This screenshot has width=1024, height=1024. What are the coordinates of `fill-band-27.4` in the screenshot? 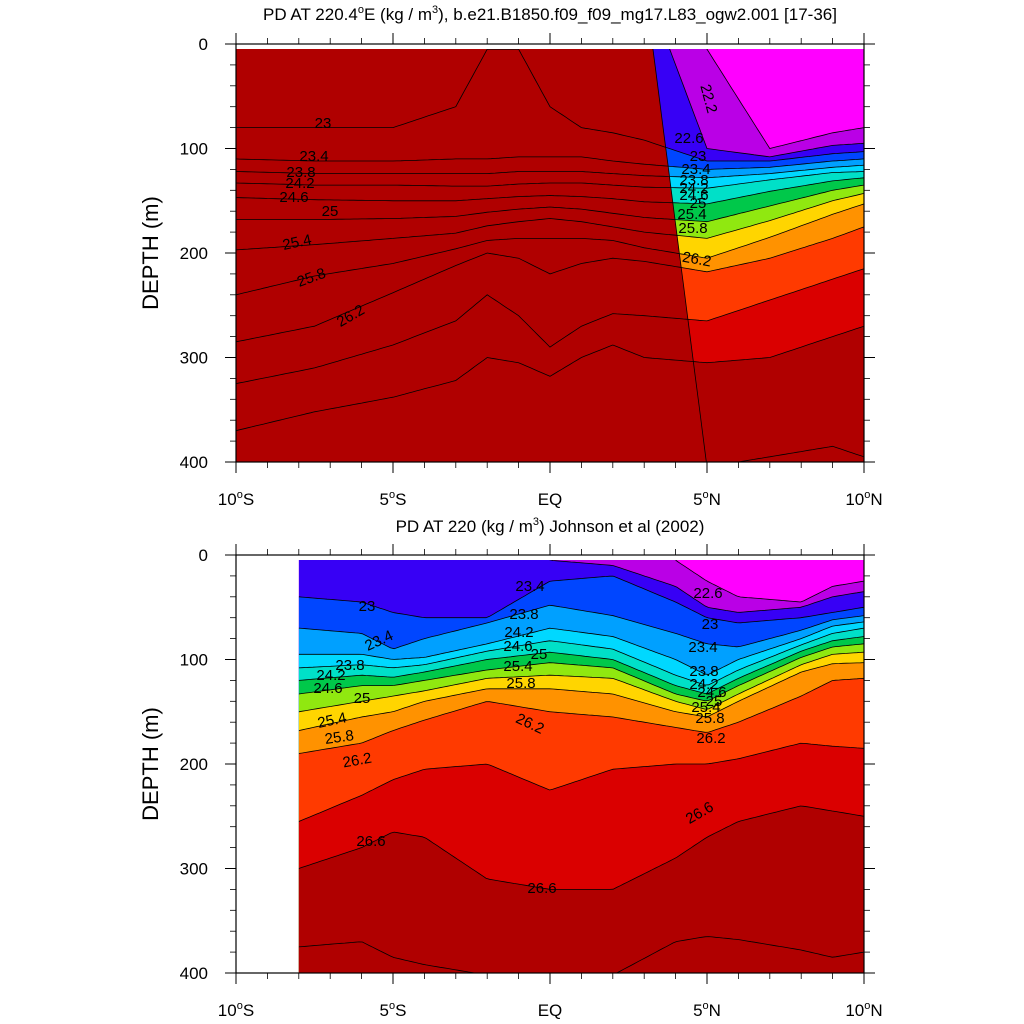 It's located at (581, 954).